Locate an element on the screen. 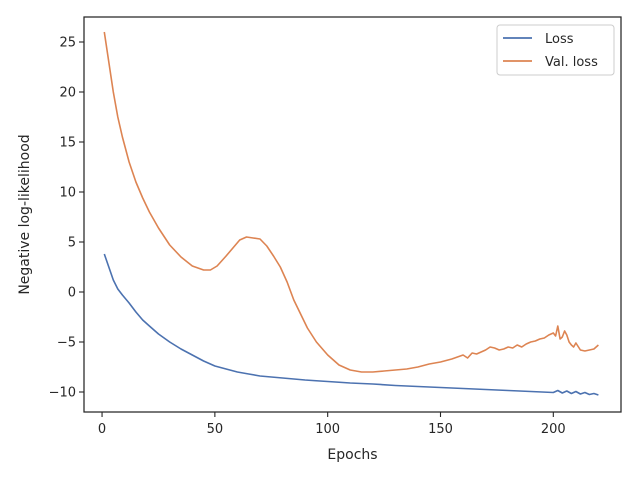 Image resolution: width=640 pixels, height=480 pixels. x-tick-label: 100 is located at coordinates (327, 429).